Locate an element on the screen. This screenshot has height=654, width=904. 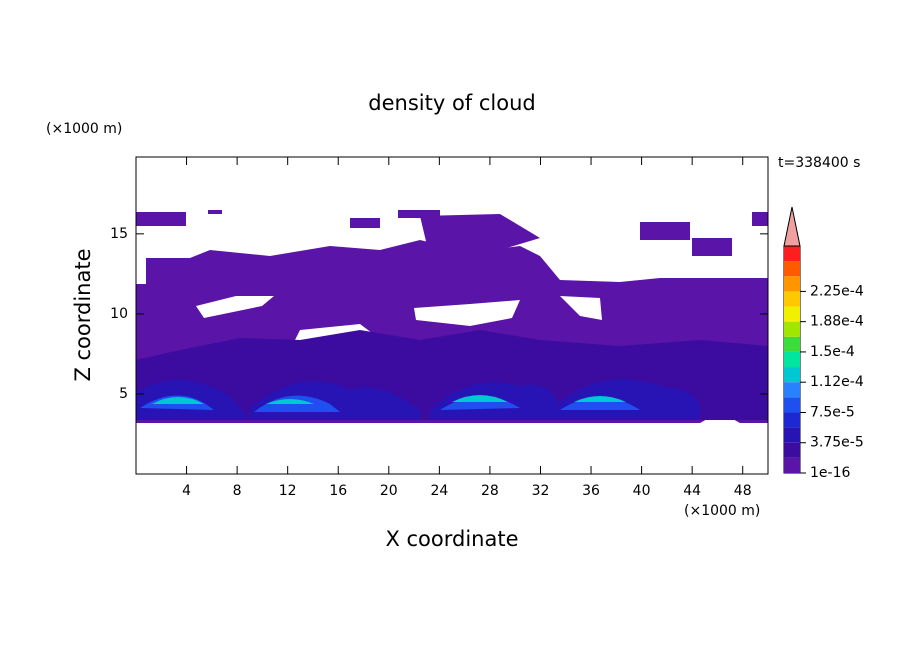
y-tick-label: 15 is located at coordinates (119, 234).